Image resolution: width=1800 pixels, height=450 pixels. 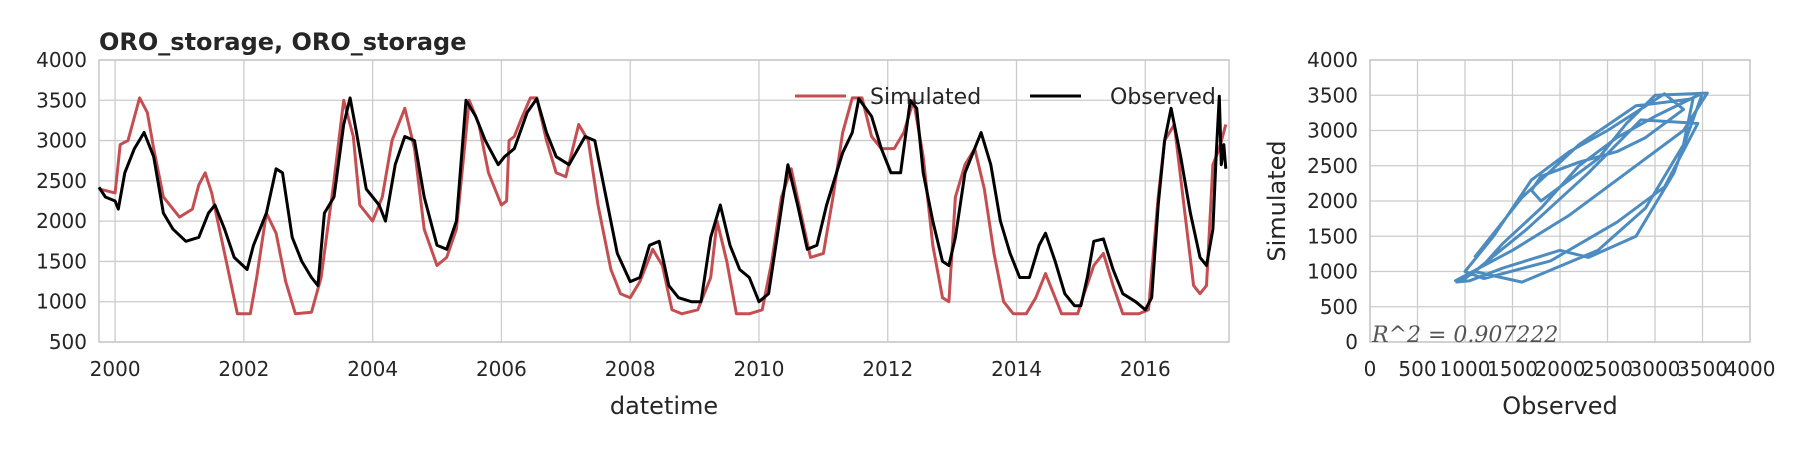 I want to click on timeseries-x-tick-label: 2002, so click(x=243, y=369).